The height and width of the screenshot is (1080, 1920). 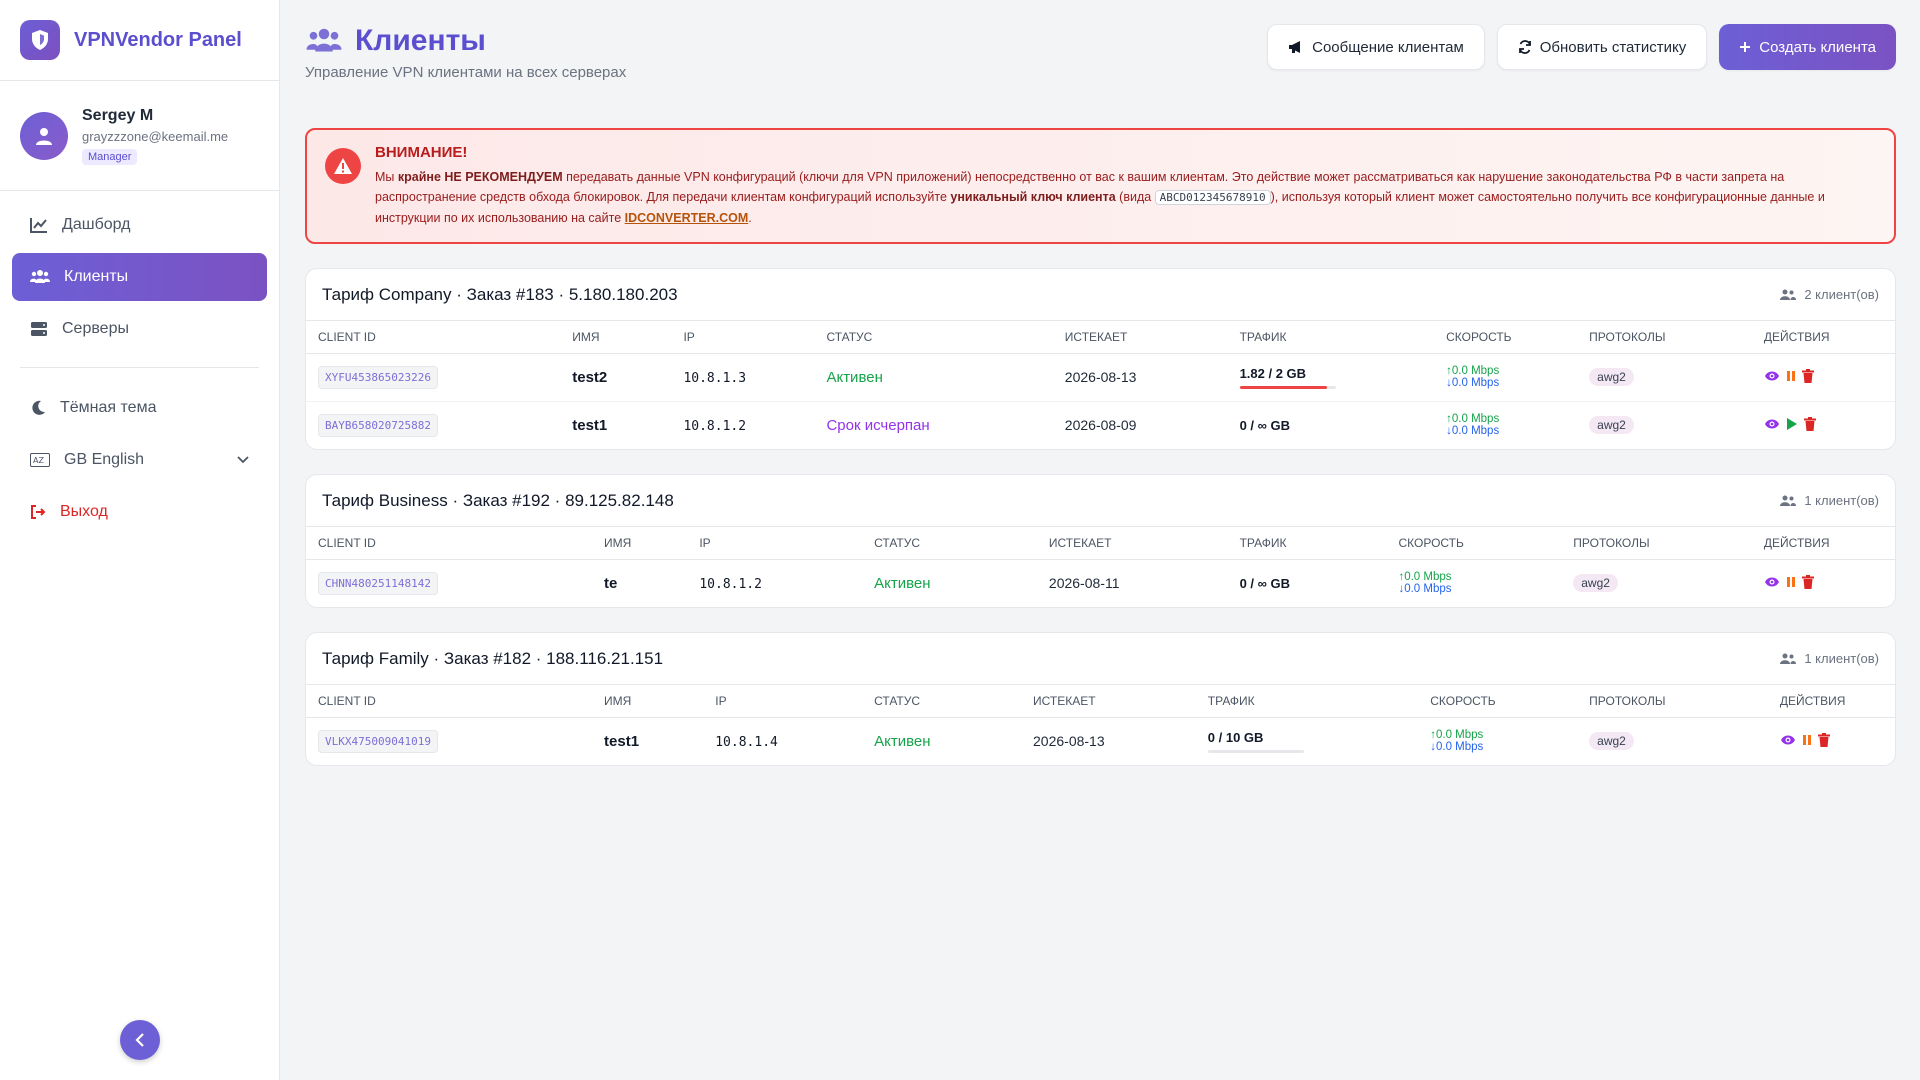 What do you see at coordinates (421, 152) in the screenshot?
I see `alert-title: ВНИМАНИЕ!` at bounding box center [421, 152].